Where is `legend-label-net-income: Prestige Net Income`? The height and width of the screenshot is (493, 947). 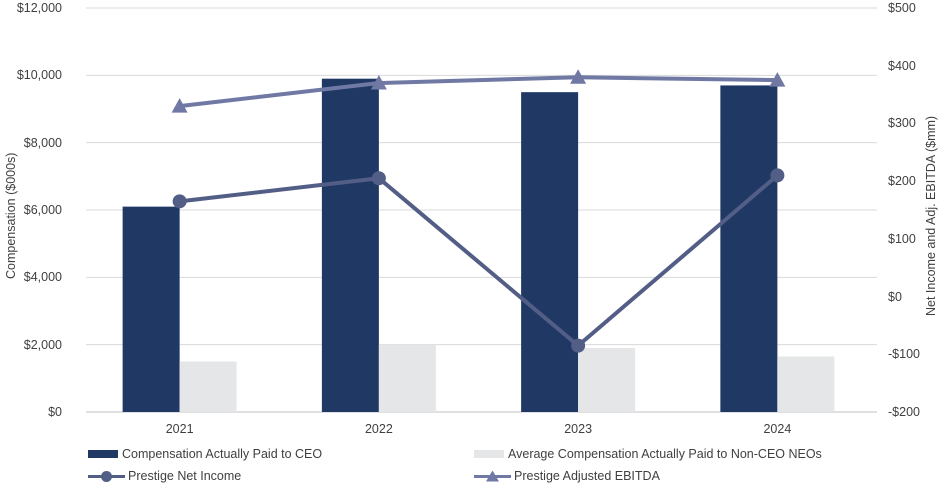 legend-label-net-income: Prestige Net Income is located at coordinates (185, 476).